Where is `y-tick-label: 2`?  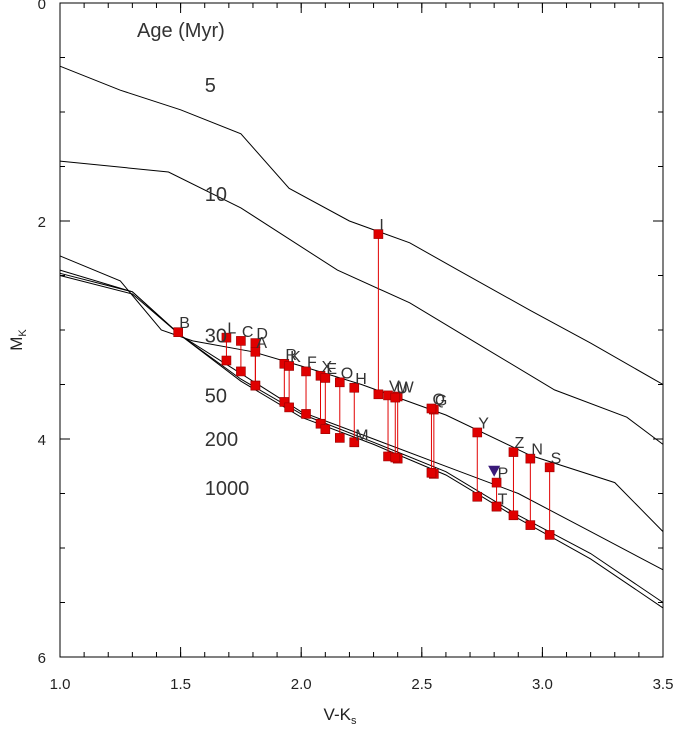
y-tick-label: 2 is located at coordinates (42, 222).